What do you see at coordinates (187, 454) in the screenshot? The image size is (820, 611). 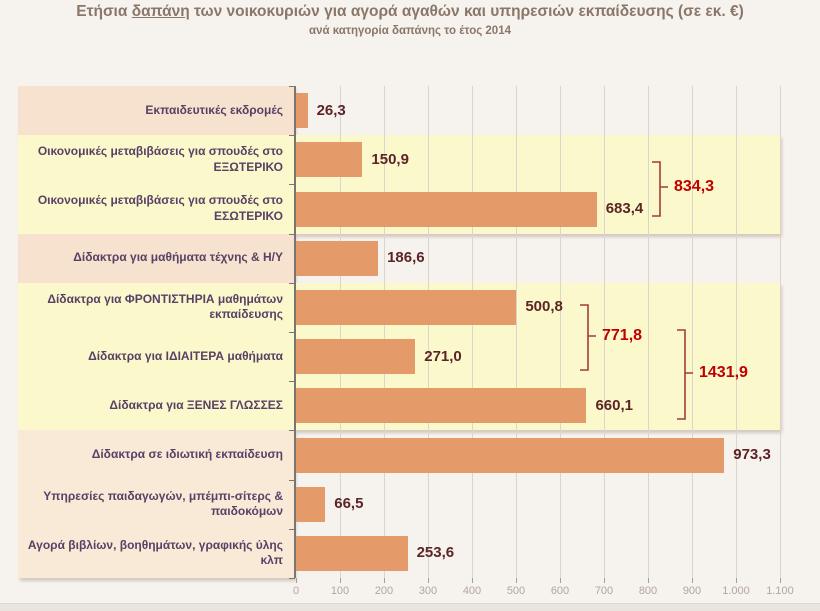 I see `category-label: Δίδακτρα σε ιδιωτική εκπαίδευση` at bounding box center [187, 454].